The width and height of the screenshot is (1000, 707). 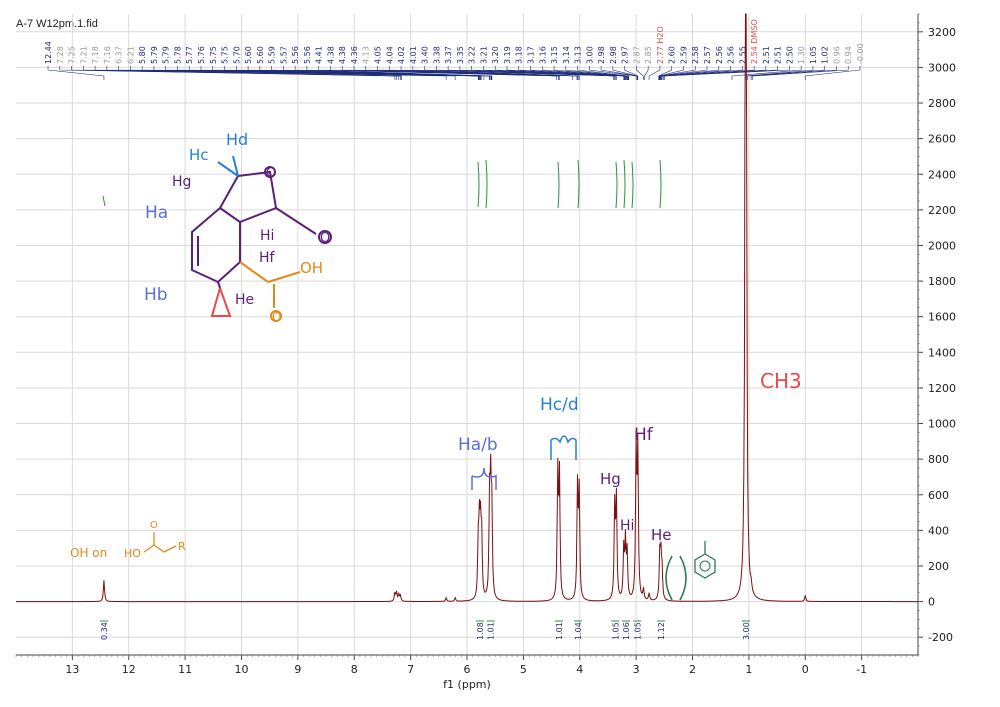 What do you see at coordinates (104, 631) in the screenshot?
I see `integral-value: 0.34` at bounding box center [104, 631].